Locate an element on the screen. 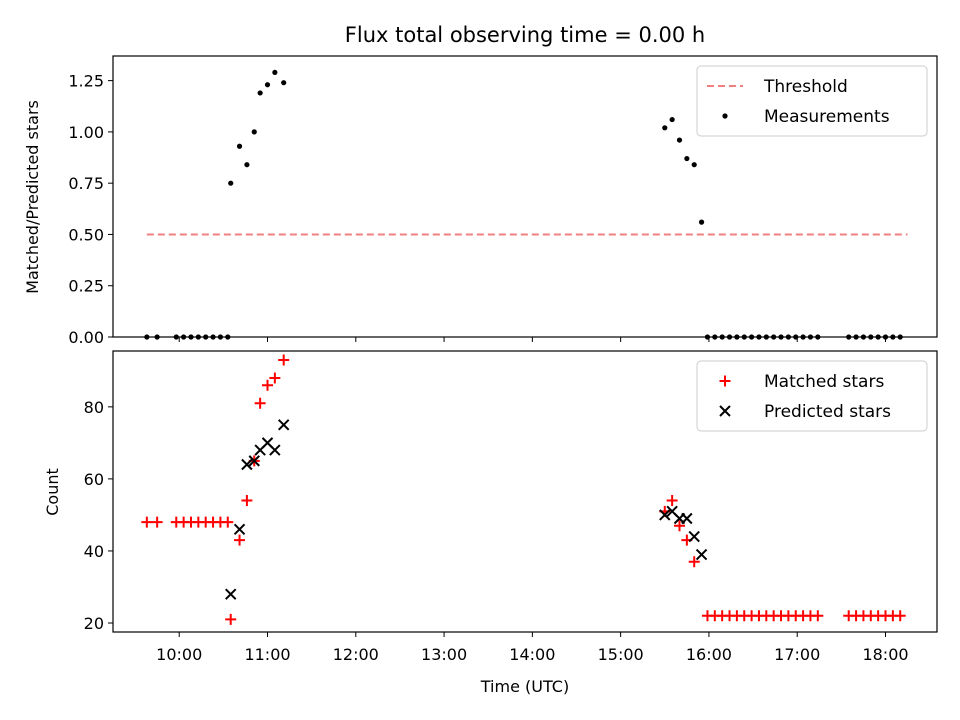  y-tick-label: 20 is located at coordinates (94, 623).